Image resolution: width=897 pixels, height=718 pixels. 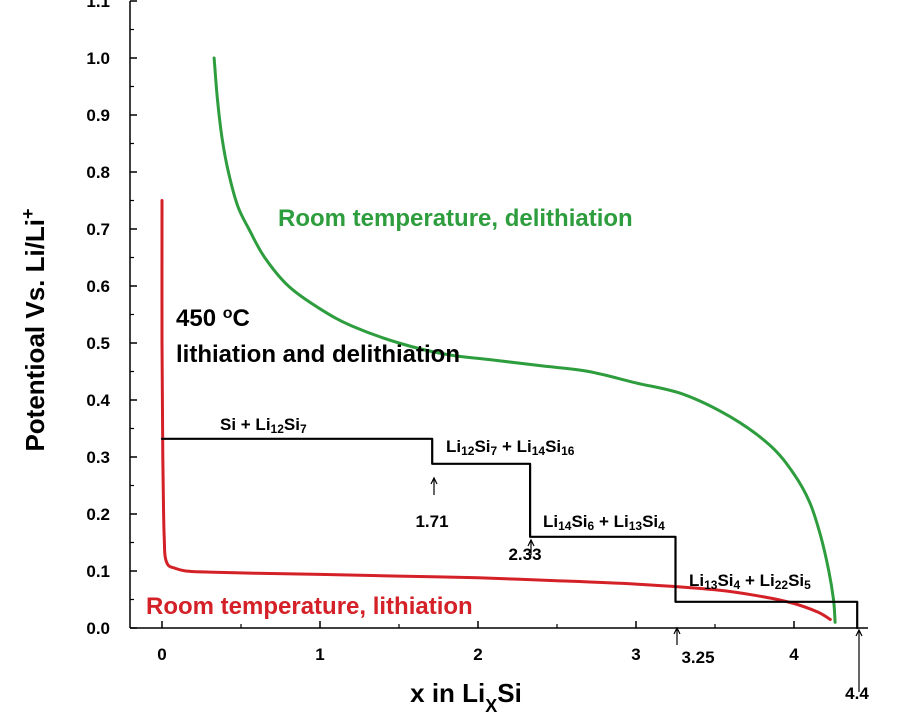 I want to click on x-marker-label: 3.25, so click(x=697, y=657).